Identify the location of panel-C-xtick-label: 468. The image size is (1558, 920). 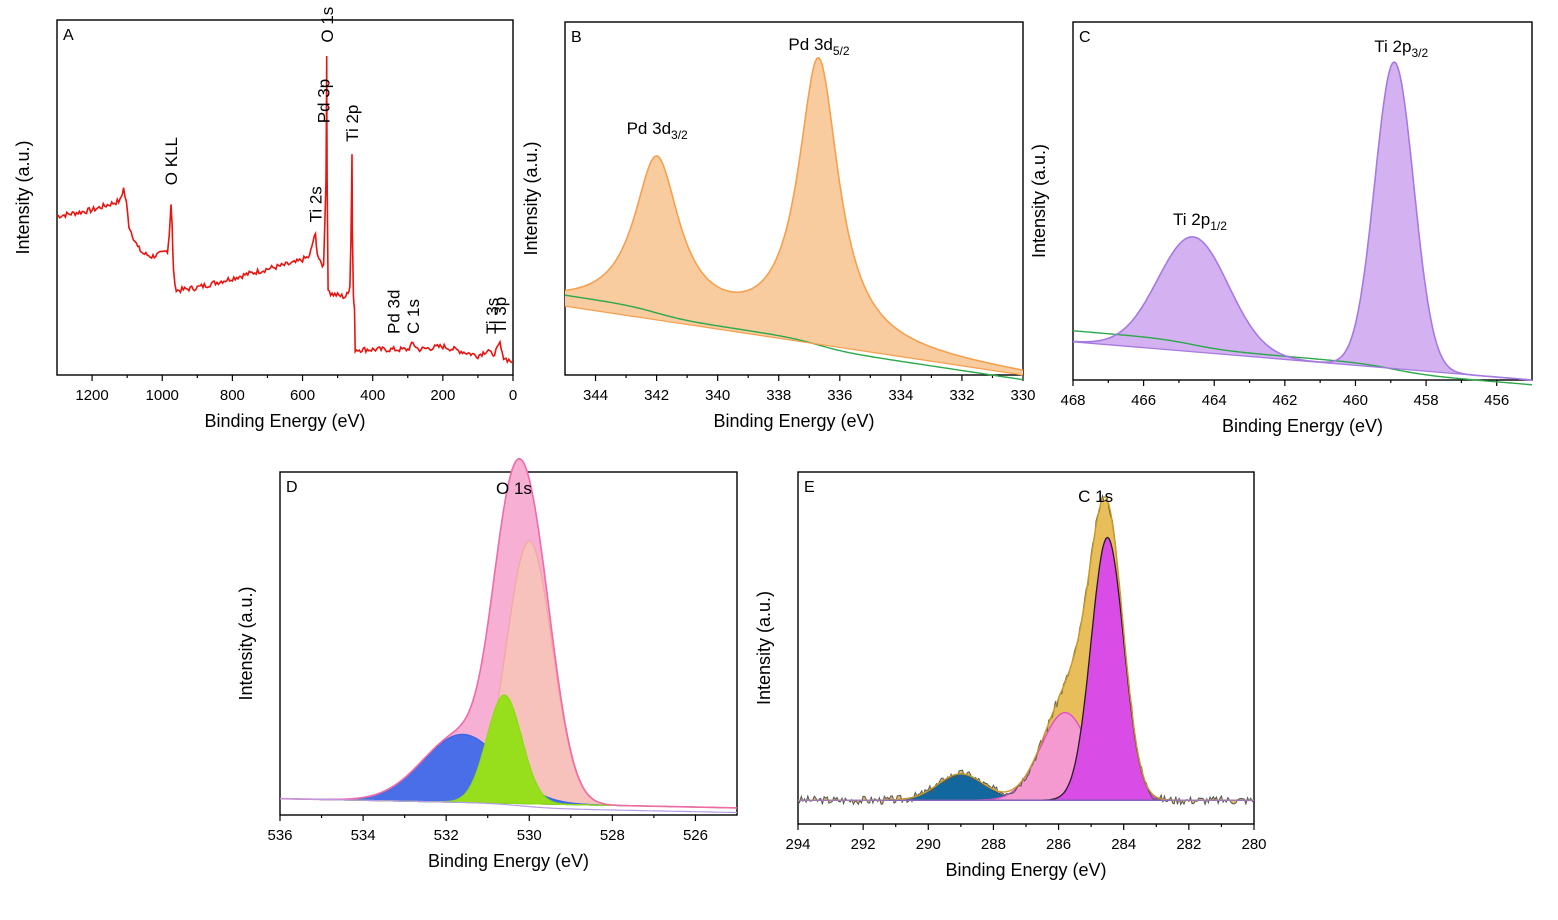
(1072, 400).